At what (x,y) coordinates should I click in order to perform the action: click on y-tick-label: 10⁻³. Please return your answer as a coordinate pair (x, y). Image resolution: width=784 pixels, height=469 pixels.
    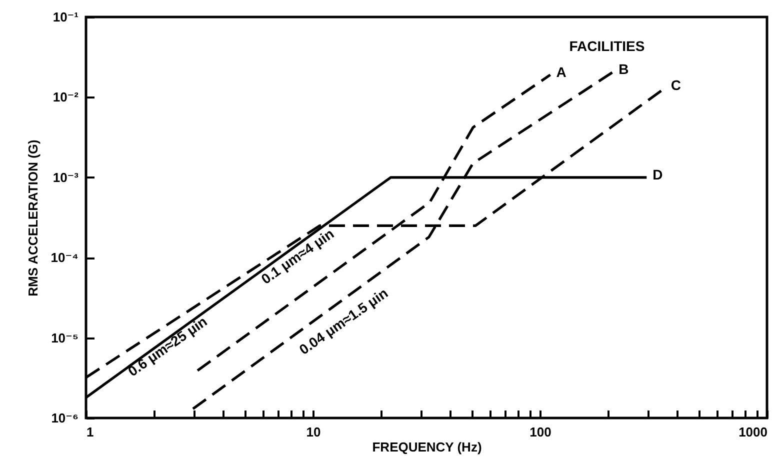
    Looking at the image, I should click on (66, 177).